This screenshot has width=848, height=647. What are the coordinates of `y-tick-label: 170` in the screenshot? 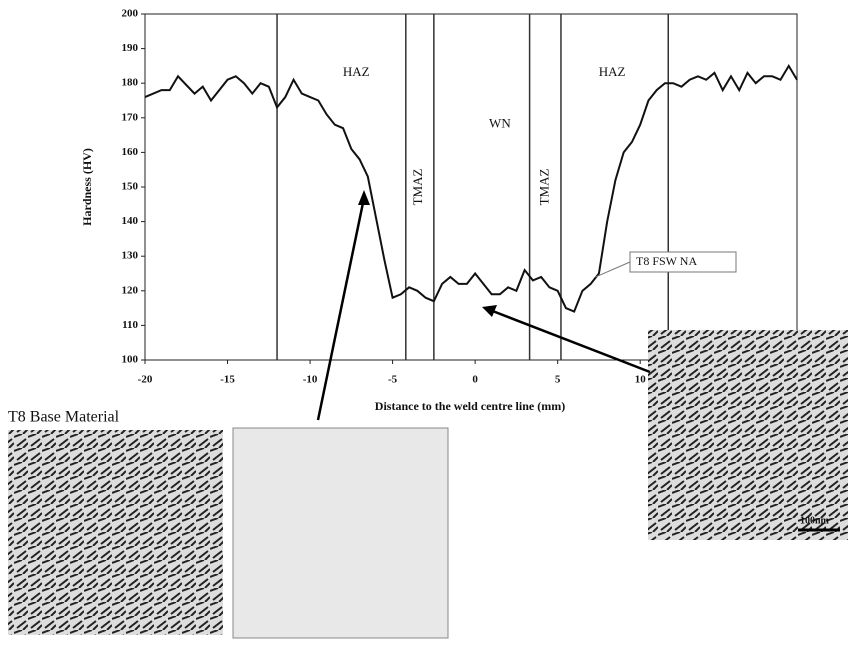 It's located at (130, 117).